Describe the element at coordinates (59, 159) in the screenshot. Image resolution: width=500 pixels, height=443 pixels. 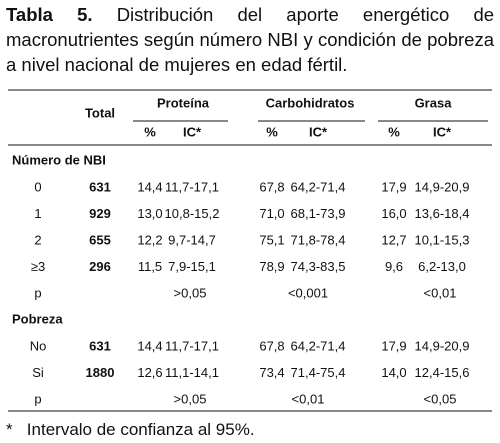
I see `section-title: Número de NBI` at that location.